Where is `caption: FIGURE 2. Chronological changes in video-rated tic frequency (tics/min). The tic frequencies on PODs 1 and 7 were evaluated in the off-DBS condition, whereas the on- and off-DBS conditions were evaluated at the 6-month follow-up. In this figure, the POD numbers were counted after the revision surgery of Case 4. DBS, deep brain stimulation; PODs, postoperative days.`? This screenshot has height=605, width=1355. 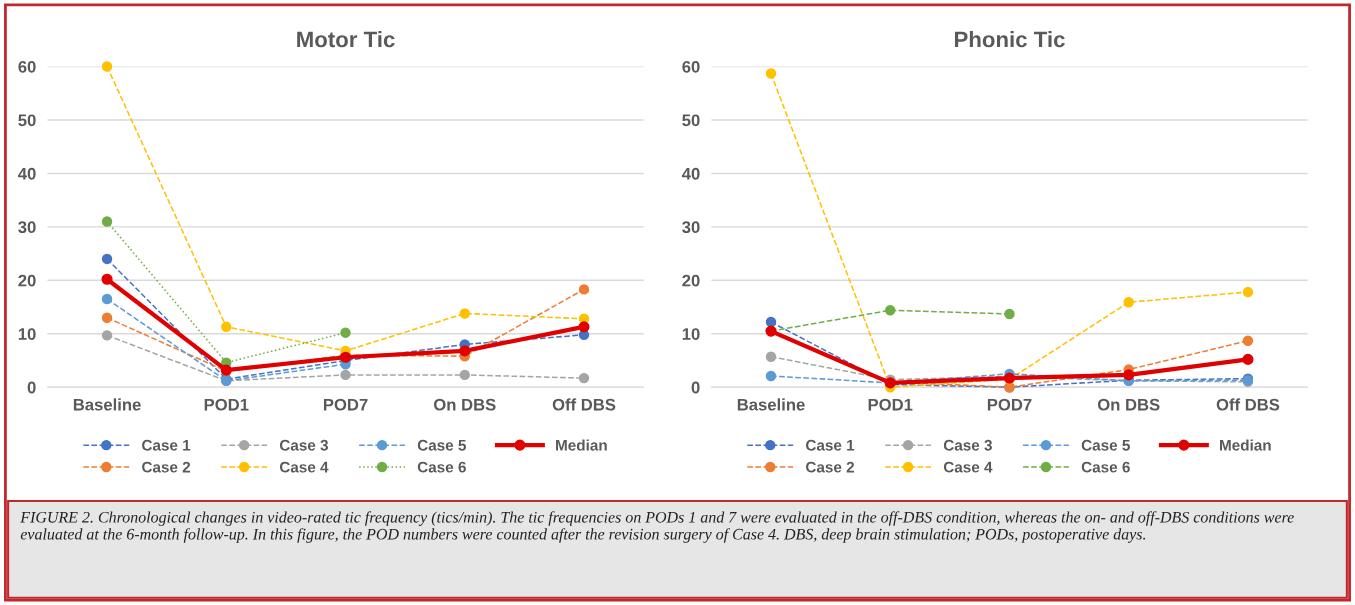 caption: FIGURE 2. Chronological changes in video-rated tic frequency (tics/min). The tic frequencies on PODs 1 and 7 were evaluated in the off-DBS condition, whereas the on- and off-DBS conditions were evaluated at the 6-month follow-up. In this figure, the POD numbers were counted after the revision surgery of Case 4. DBS, deep brain stimulation; PODs, postoperative days. is located at coordinates (657, 527).